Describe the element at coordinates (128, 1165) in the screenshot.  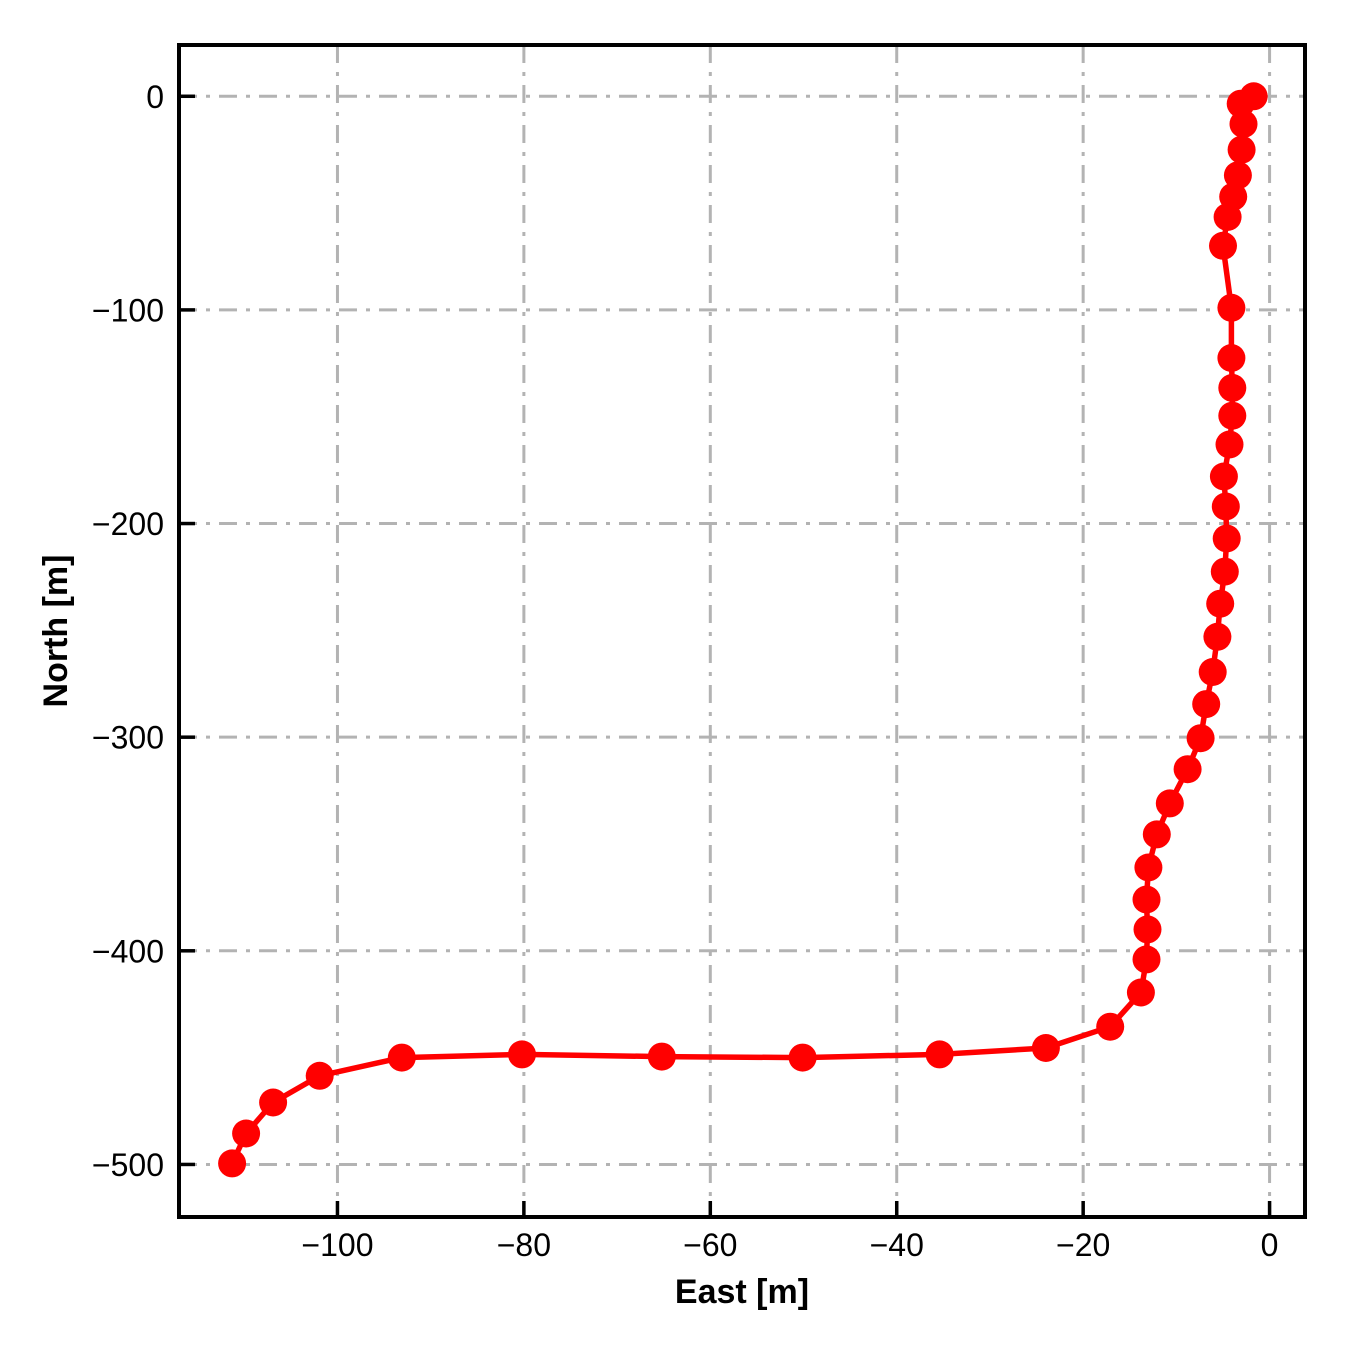
I see `y-tick-label: −500` at that location.